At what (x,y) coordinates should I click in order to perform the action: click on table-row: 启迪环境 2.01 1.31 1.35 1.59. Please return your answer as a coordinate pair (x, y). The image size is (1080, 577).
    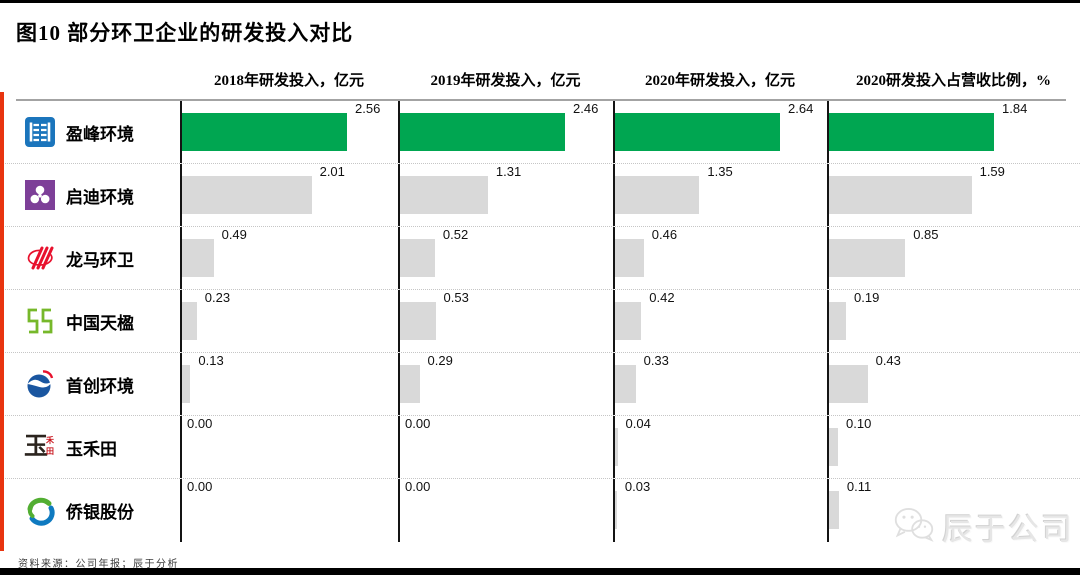
    Looking at the image, I should click on (540, 195).